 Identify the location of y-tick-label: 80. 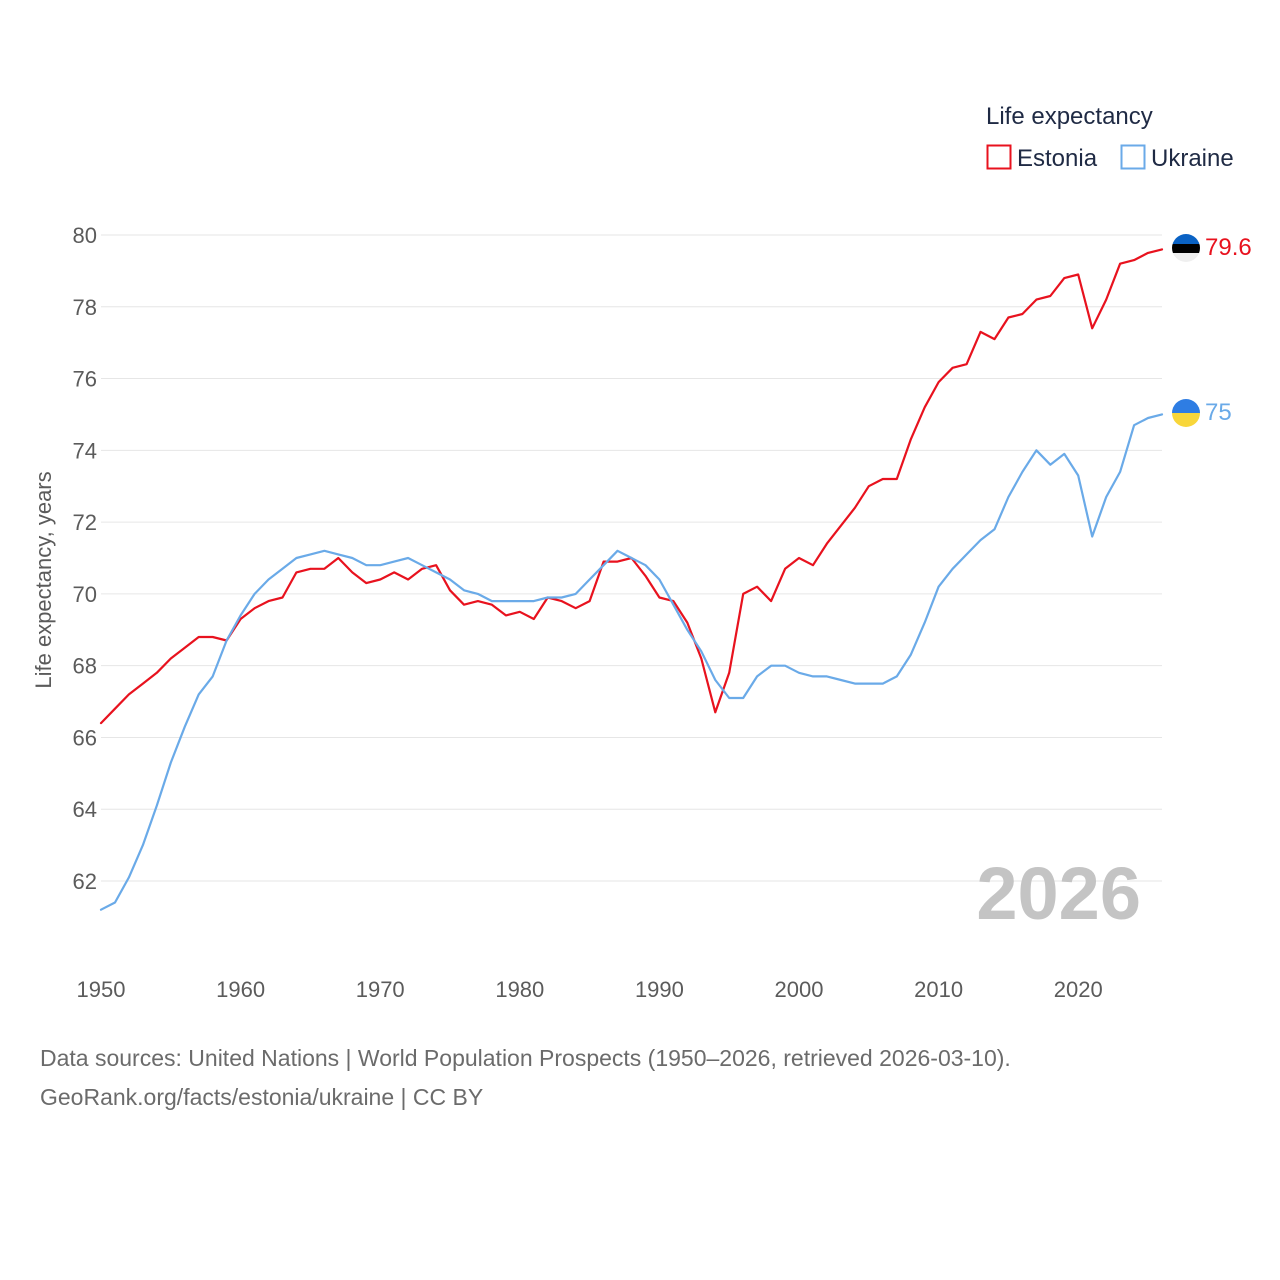
(85, 235).